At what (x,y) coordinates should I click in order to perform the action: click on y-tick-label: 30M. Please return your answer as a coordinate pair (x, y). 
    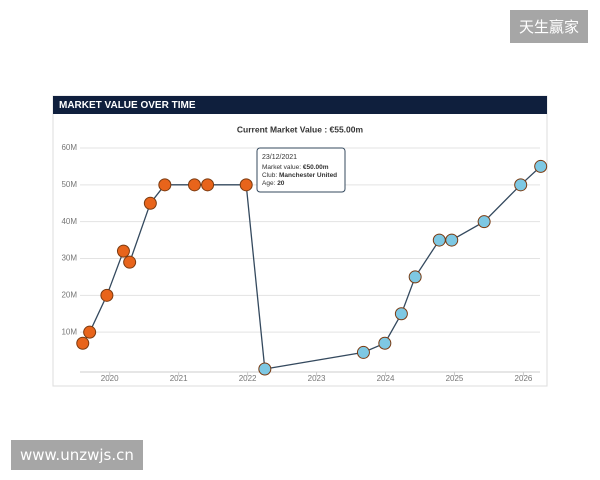
    Looking at the image, I should click on (69, 258).